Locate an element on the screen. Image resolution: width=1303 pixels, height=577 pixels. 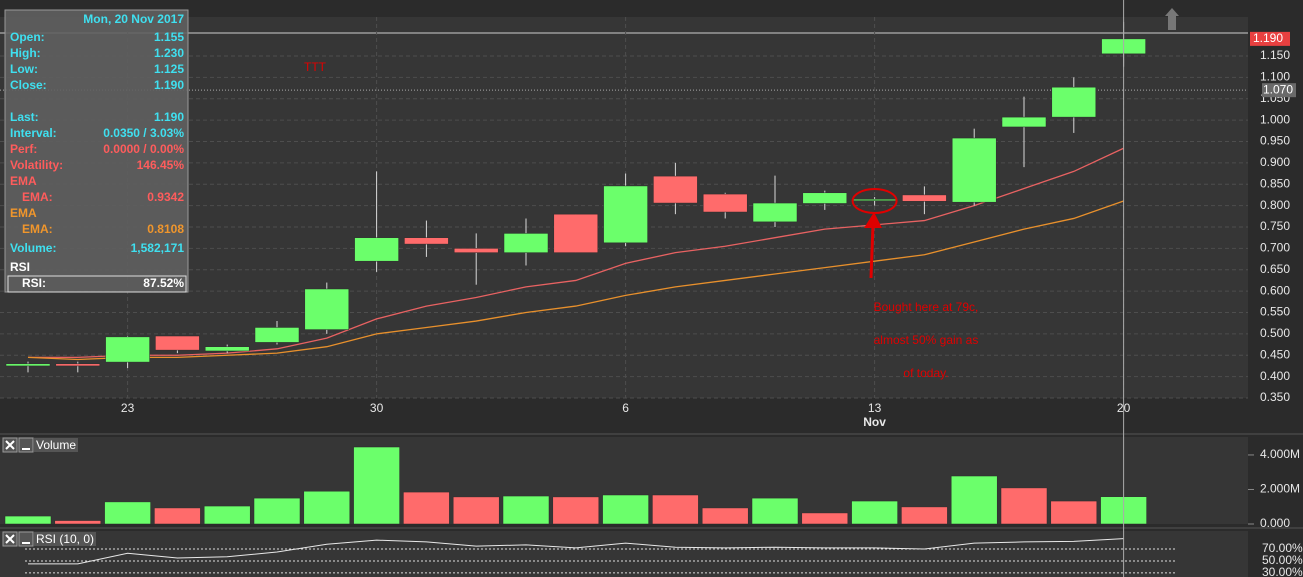
y-tick-label: 1.100 is located at coordinates (1275, 77).